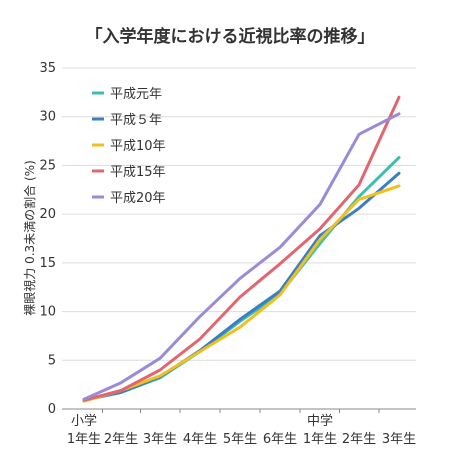 The image size is (460, 470). Describe the element at coordinates (230, 36) in the screenshot. I see `chart-title: 「入学年度における近視比率の推移」` at that location.